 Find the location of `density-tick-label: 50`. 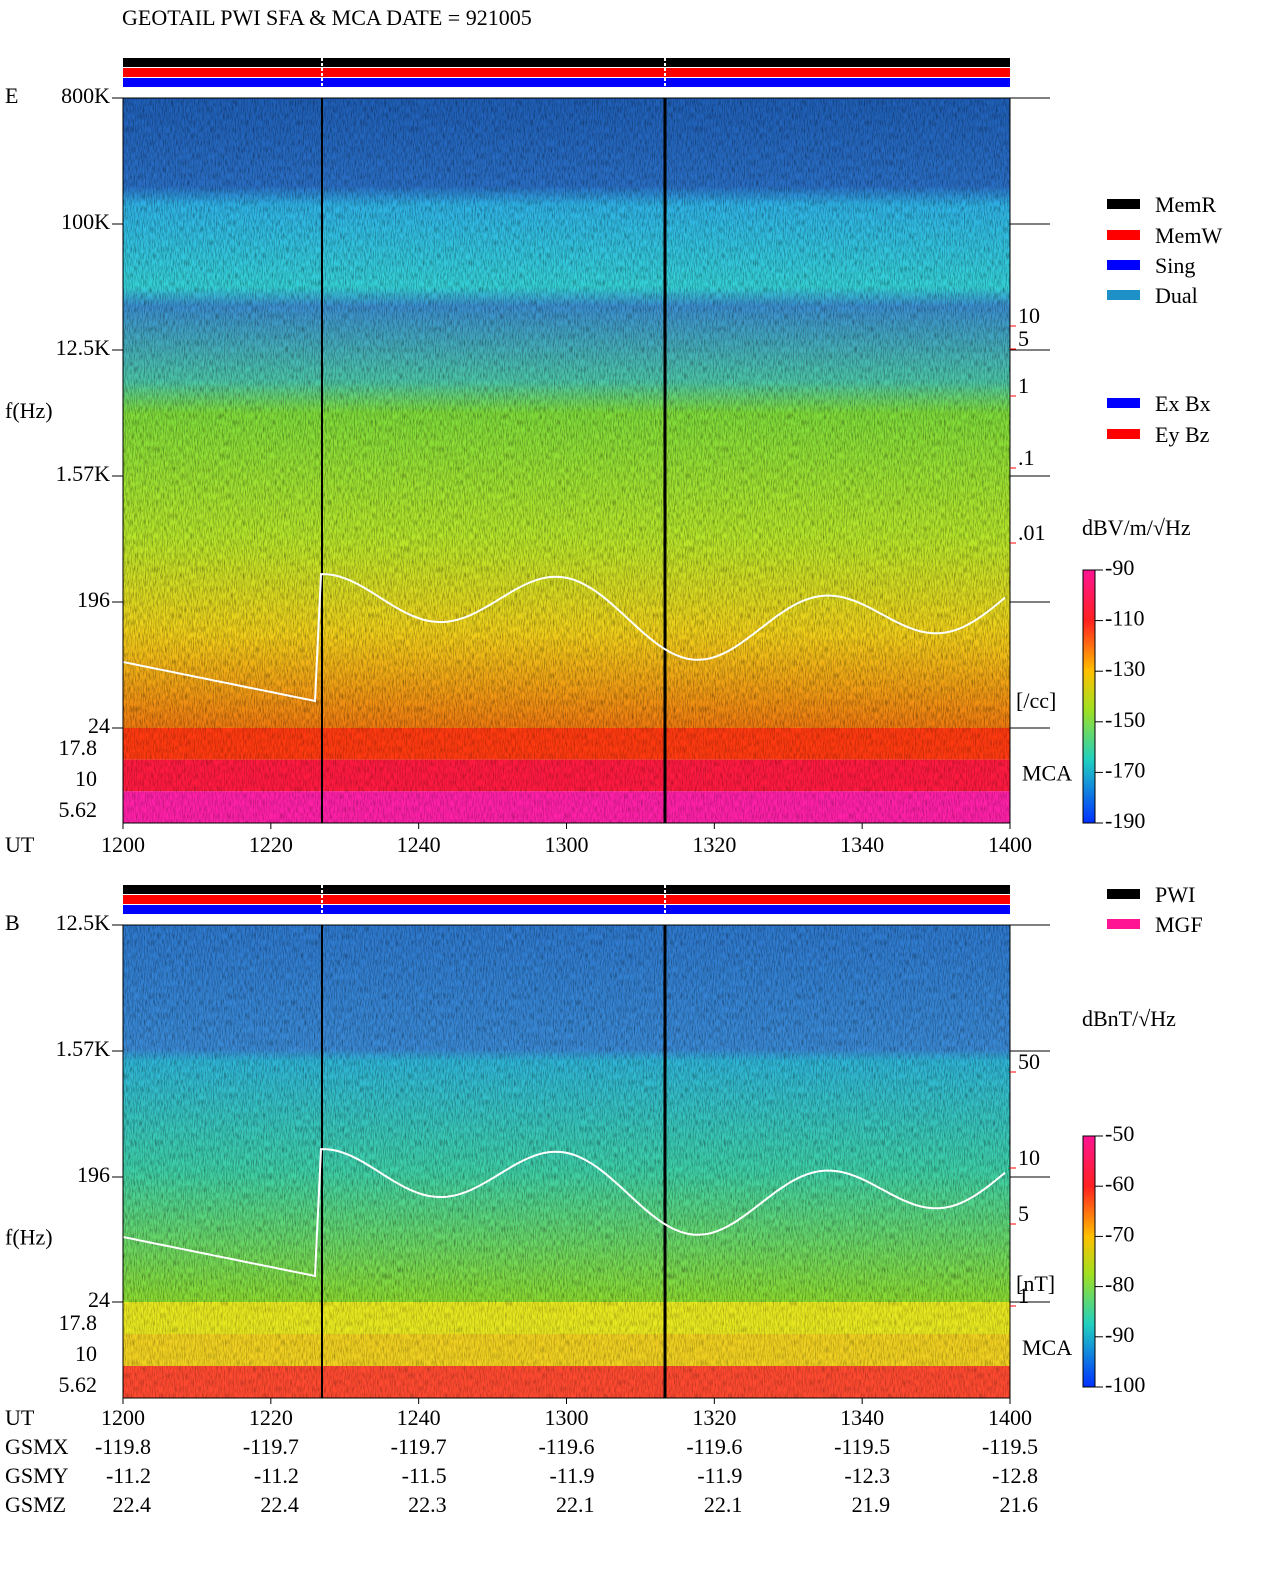

density-tick-label: 50 is located at coordinates (1029, 1061).